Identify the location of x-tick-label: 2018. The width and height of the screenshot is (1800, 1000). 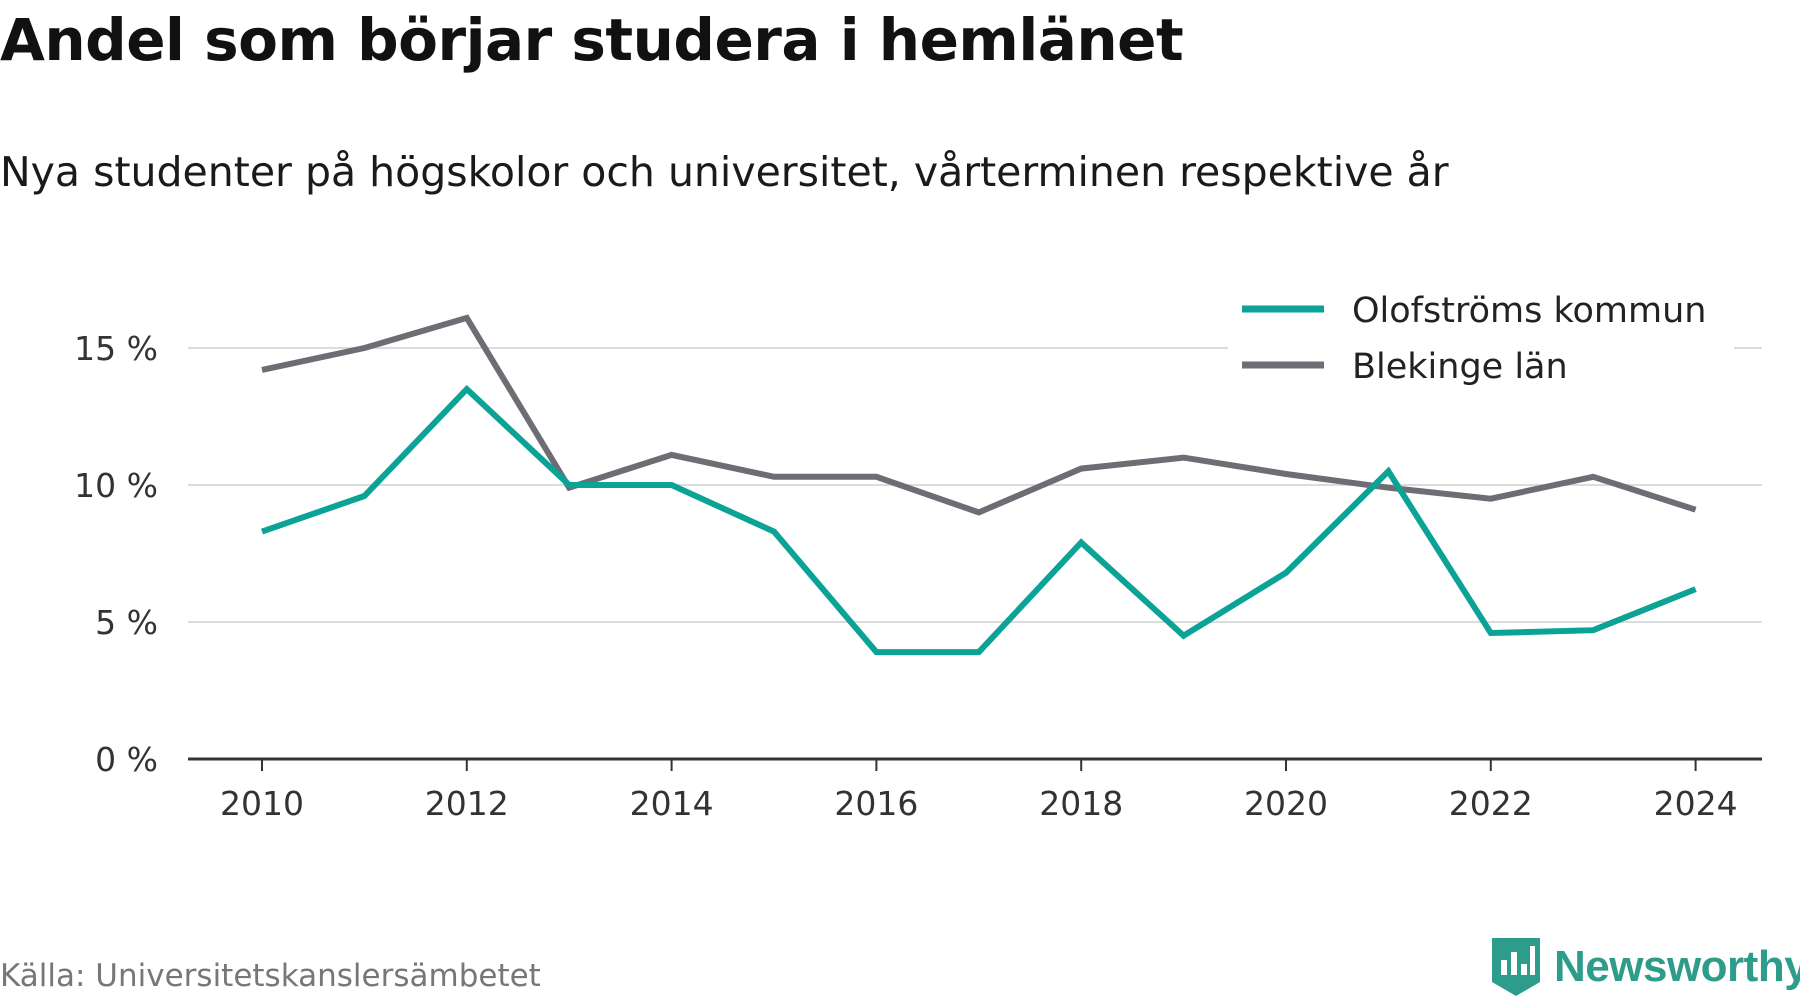
(1081, 803).